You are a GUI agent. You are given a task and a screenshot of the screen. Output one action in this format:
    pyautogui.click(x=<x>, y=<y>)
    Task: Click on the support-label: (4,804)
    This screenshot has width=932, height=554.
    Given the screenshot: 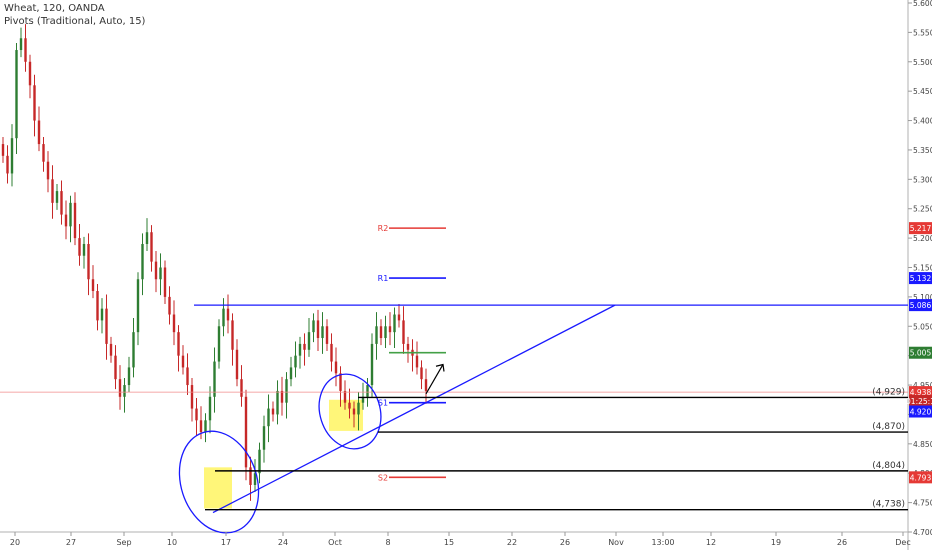 What is the action you would take?
    pyautogui.click(x=888, y=466)
    